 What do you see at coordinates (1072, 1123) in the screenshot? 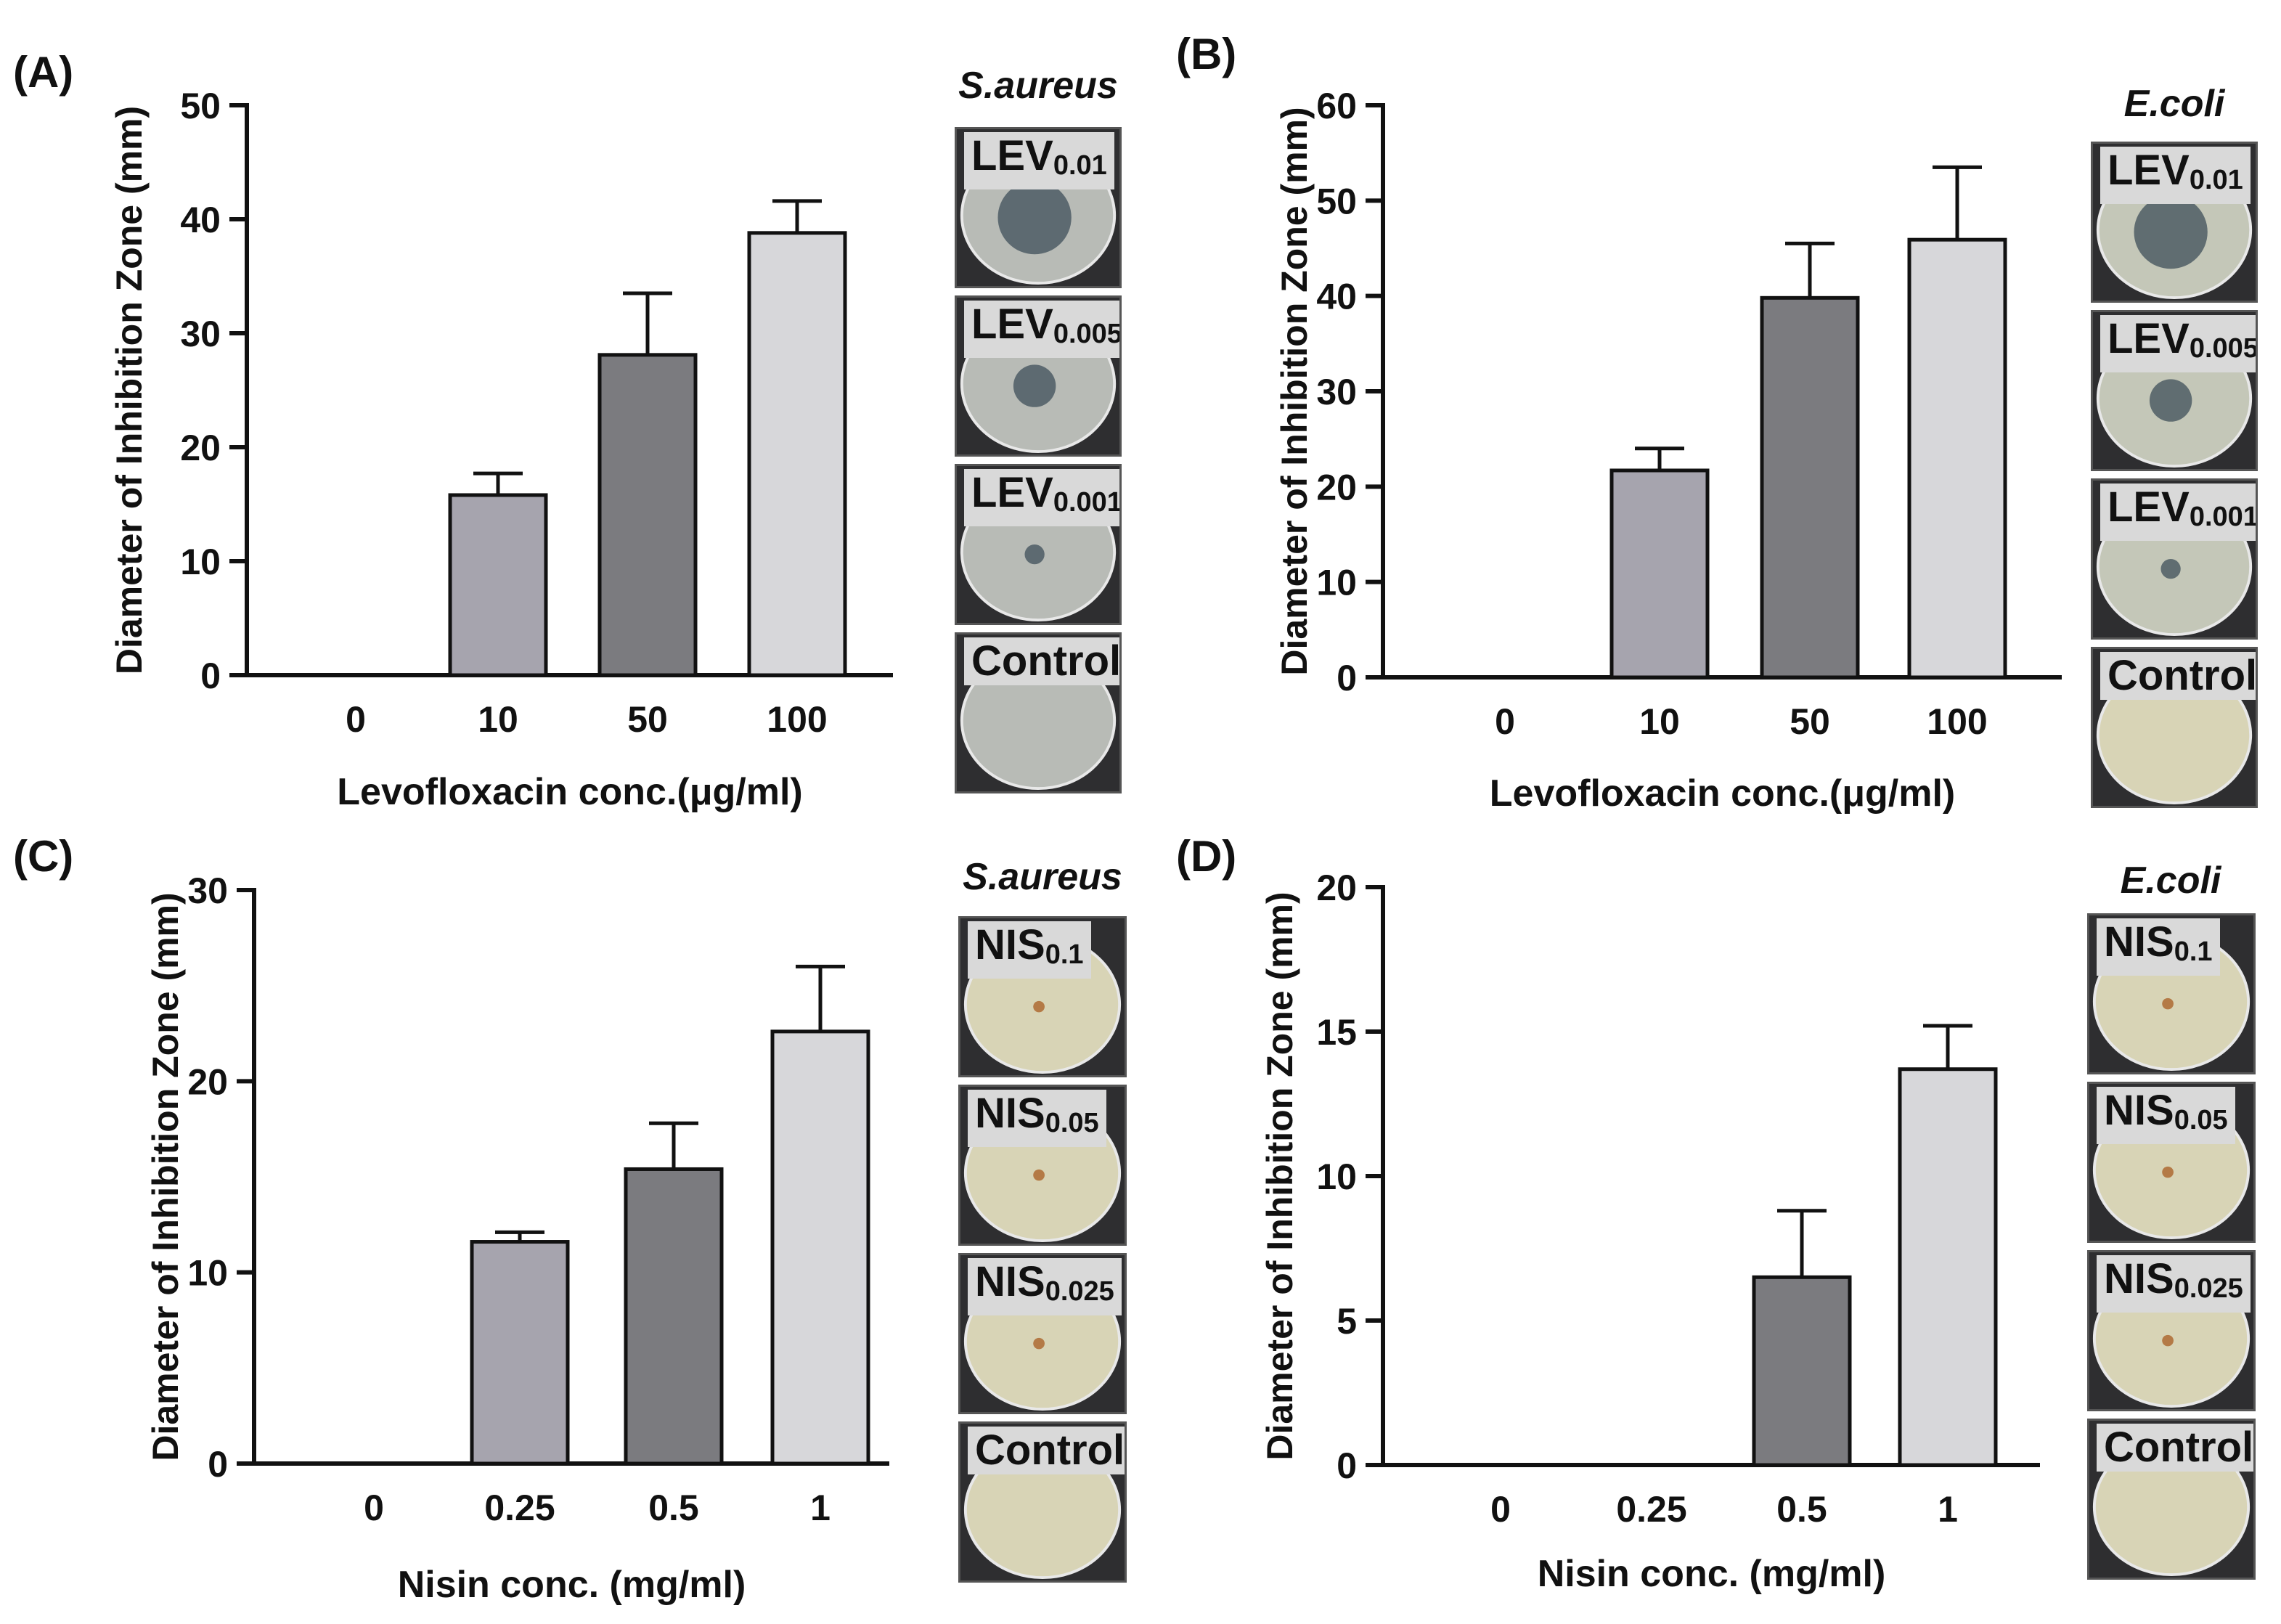
I see `plate-label-subscript: 0.05` at bounding box center [1072, 1123].